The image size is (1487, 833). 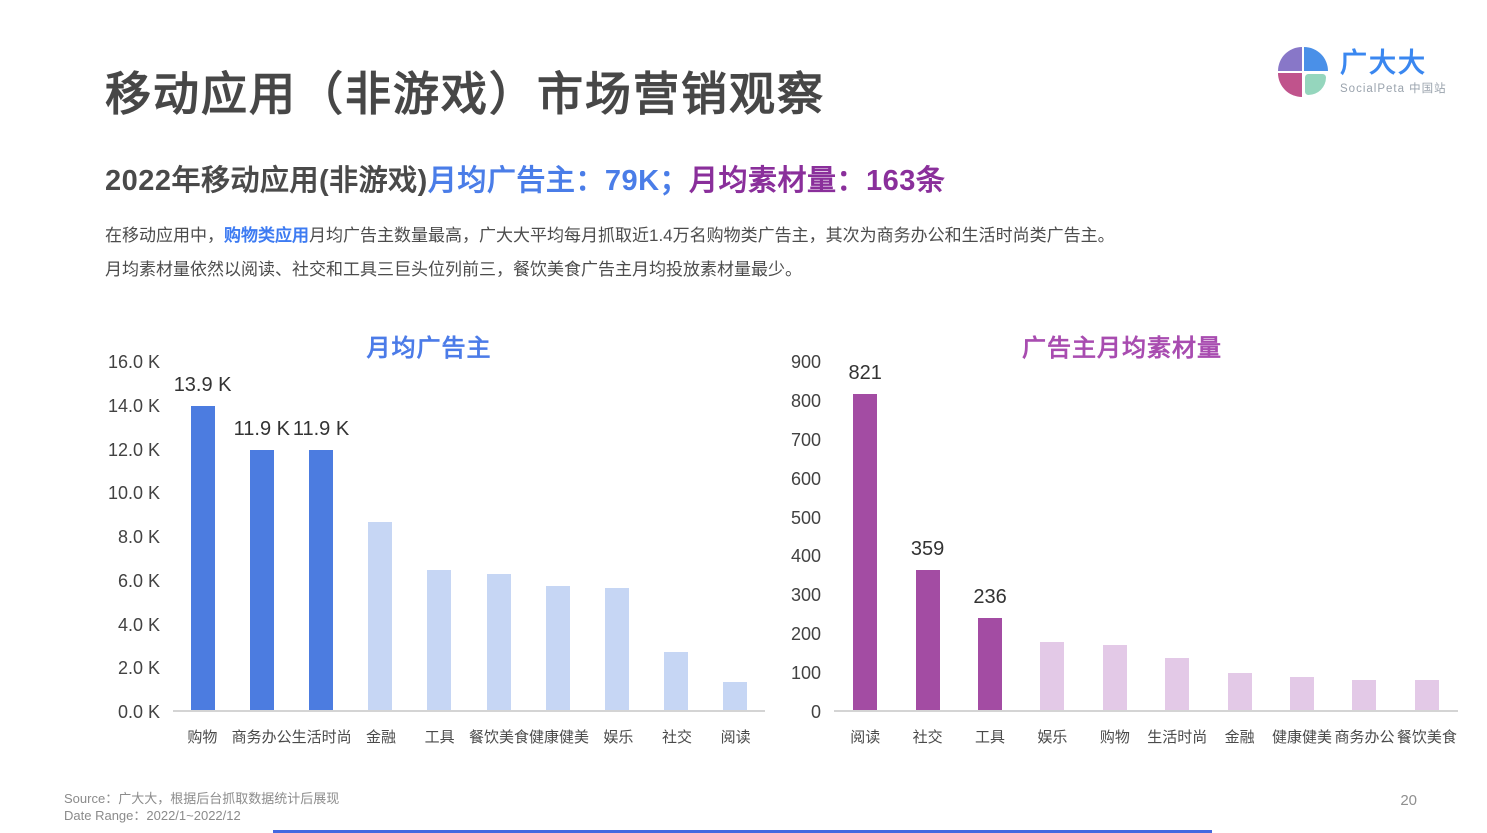 I want to click on y-tick-label: 10.0 K, so click(x=133, y=493).